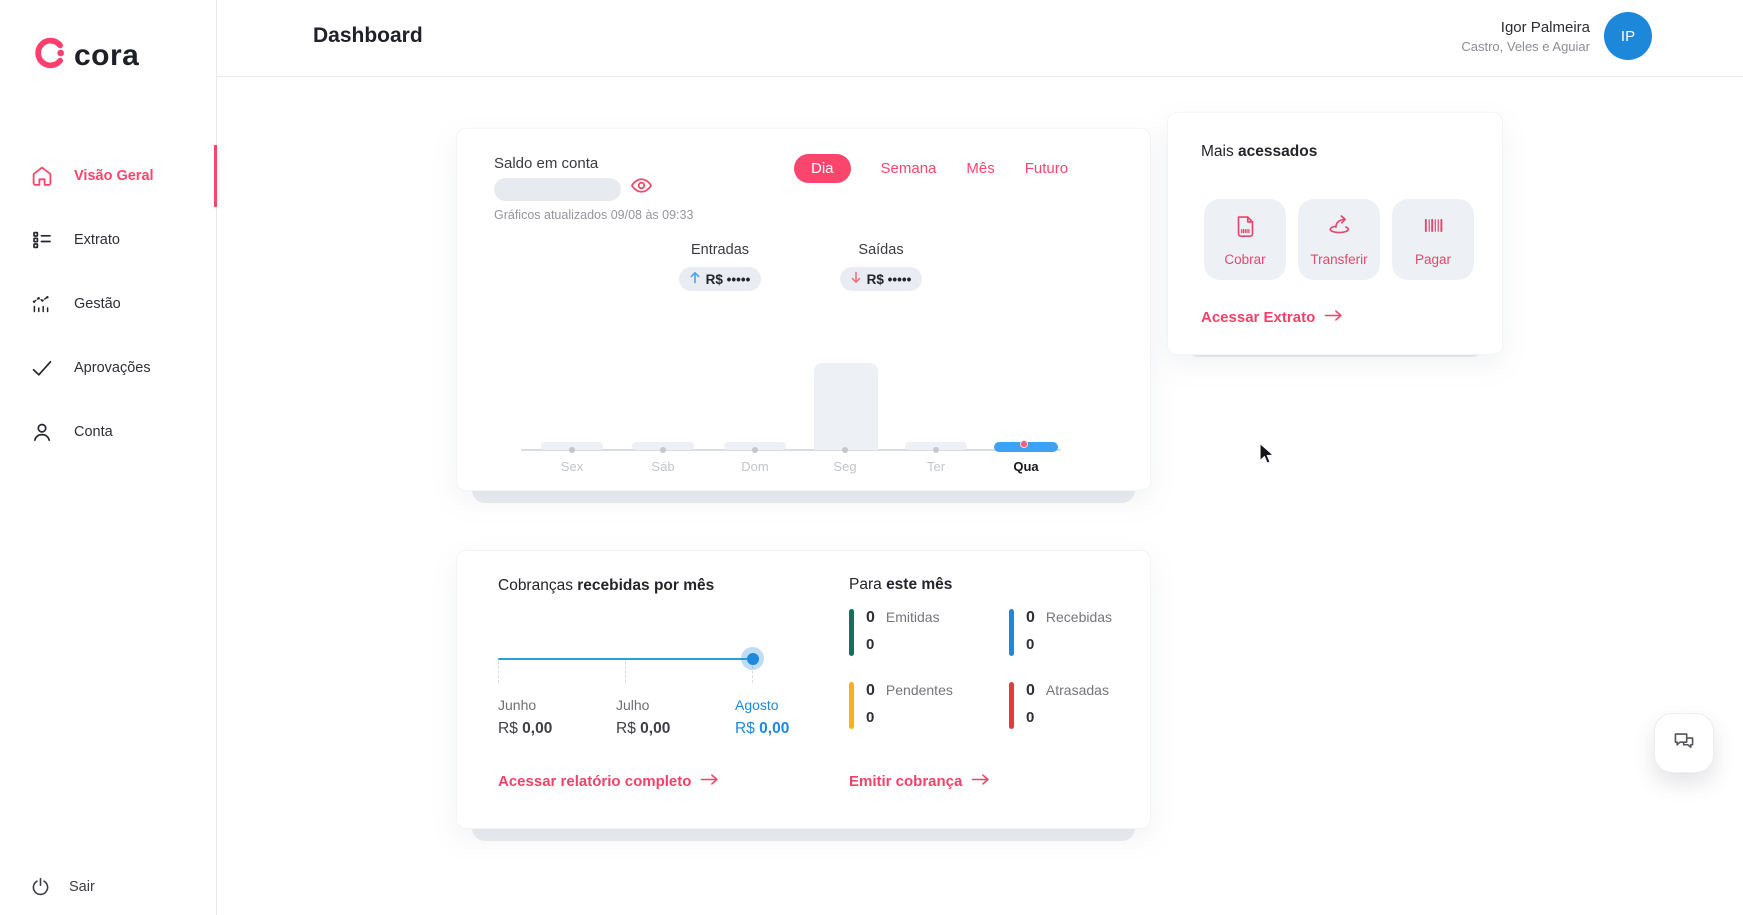 This screenshot has width=1743, height=915. I want to click on chat-bubbles-icon, so click(1684, 743).